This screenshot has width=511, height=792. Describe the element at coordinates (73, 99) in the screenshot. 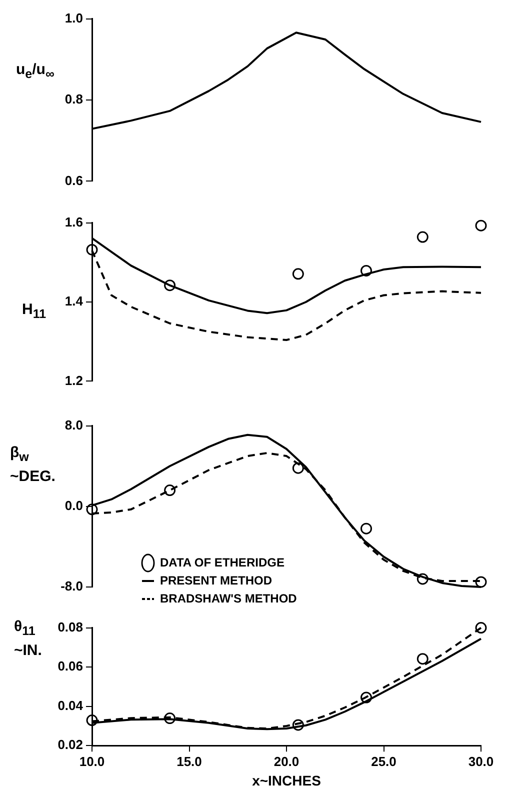

I see `y-tick-label: 0.8` at that location.